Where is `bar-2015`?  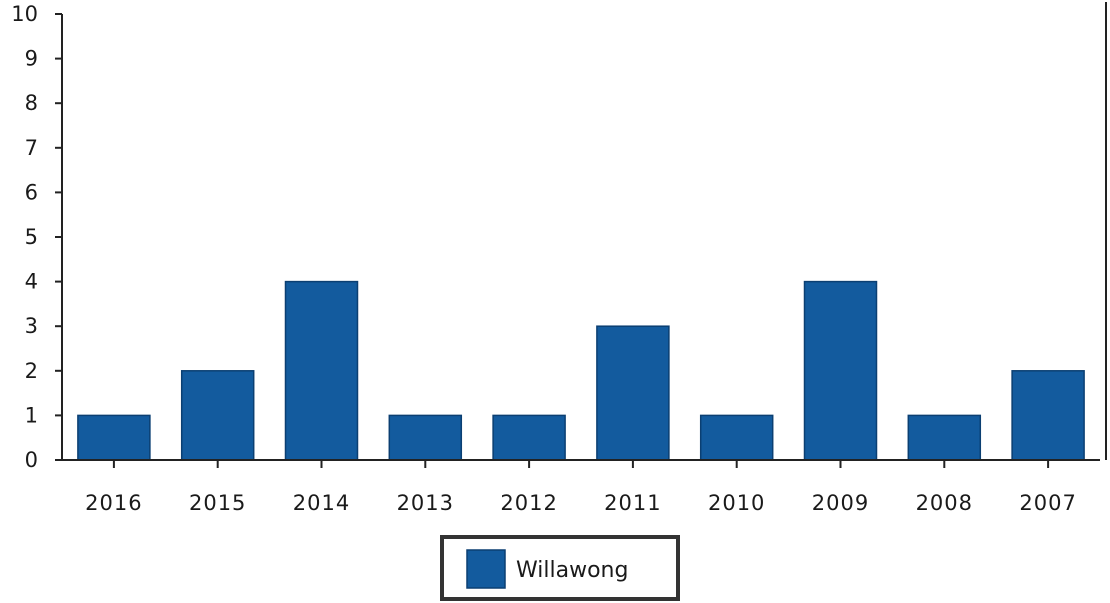
bar-2015 is located at coordinates (217, 415).